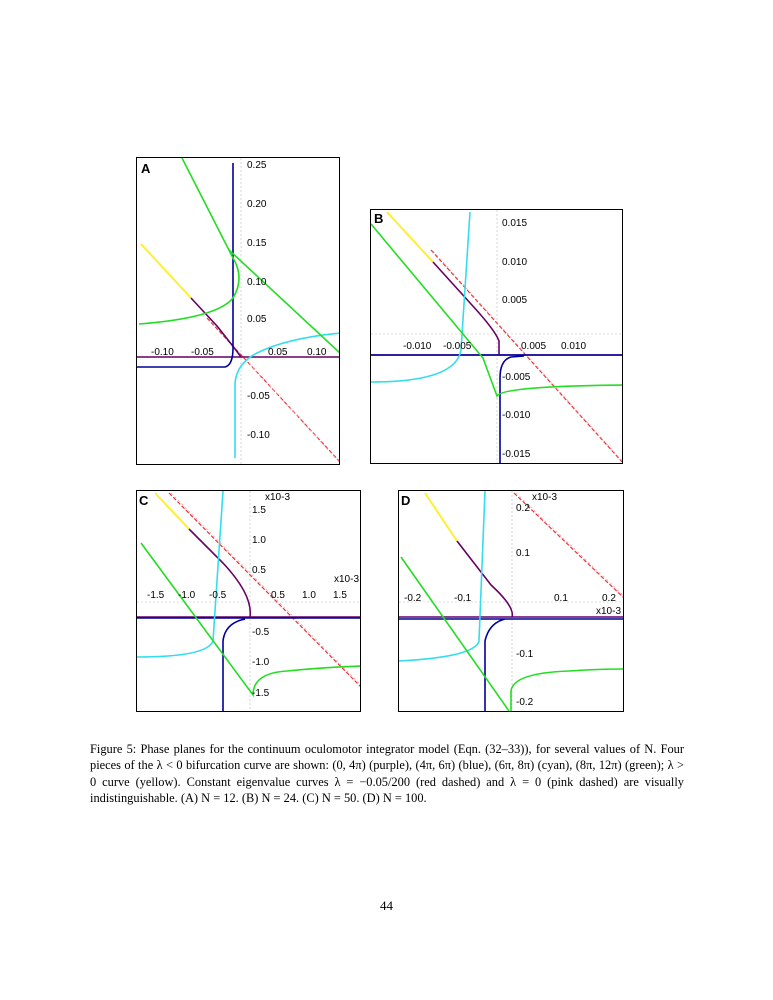 This screenshot has height=1000, width=773. I want to click on y-tick-label: 0.05, so click(257, 319).